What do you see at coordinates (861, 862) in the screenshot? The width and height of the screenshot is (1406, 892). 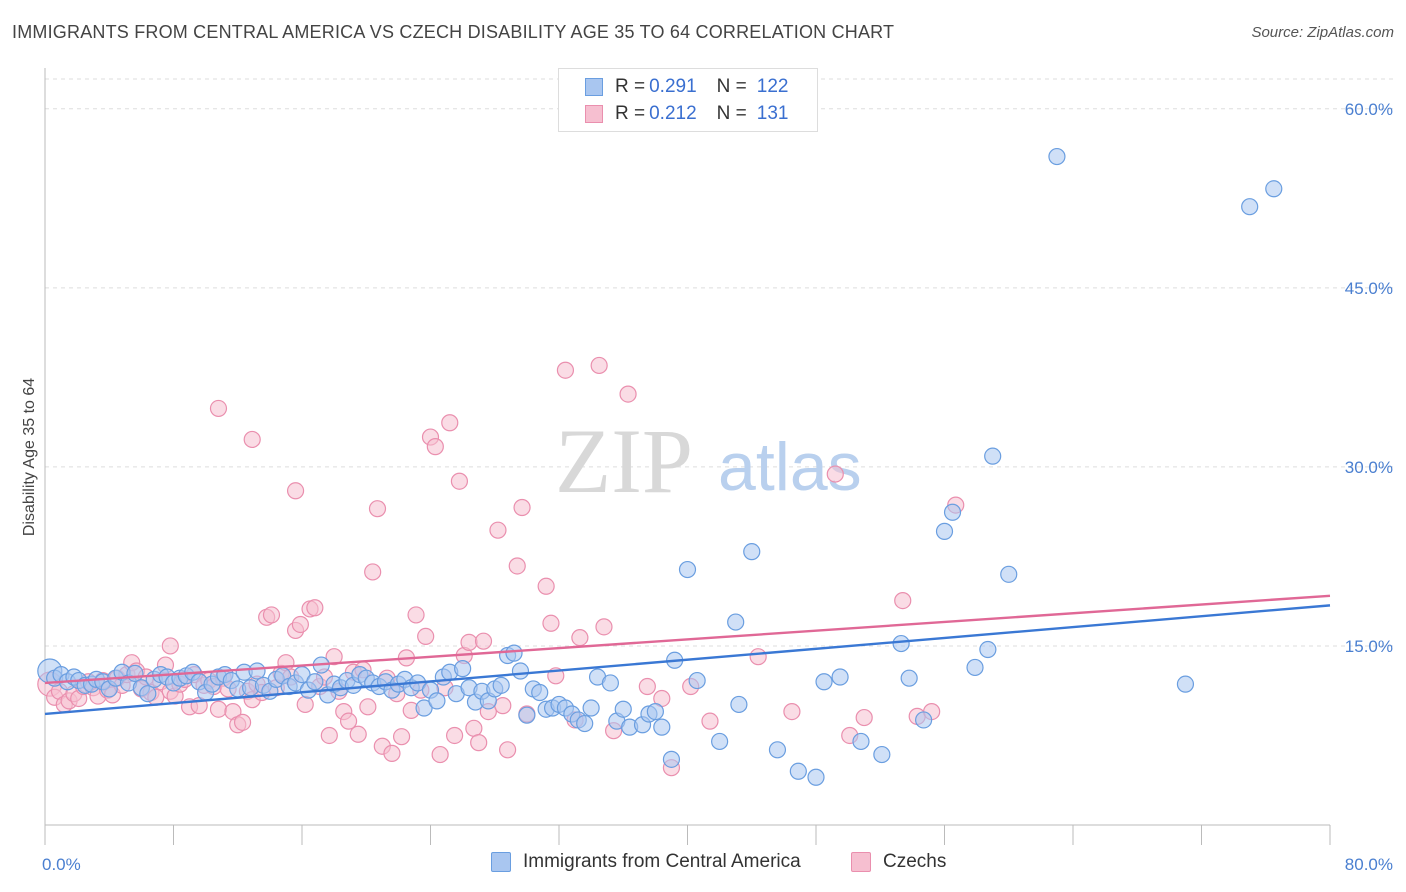 I see `bottom-legend-swatch-pink` at bounding box center [861, 862].